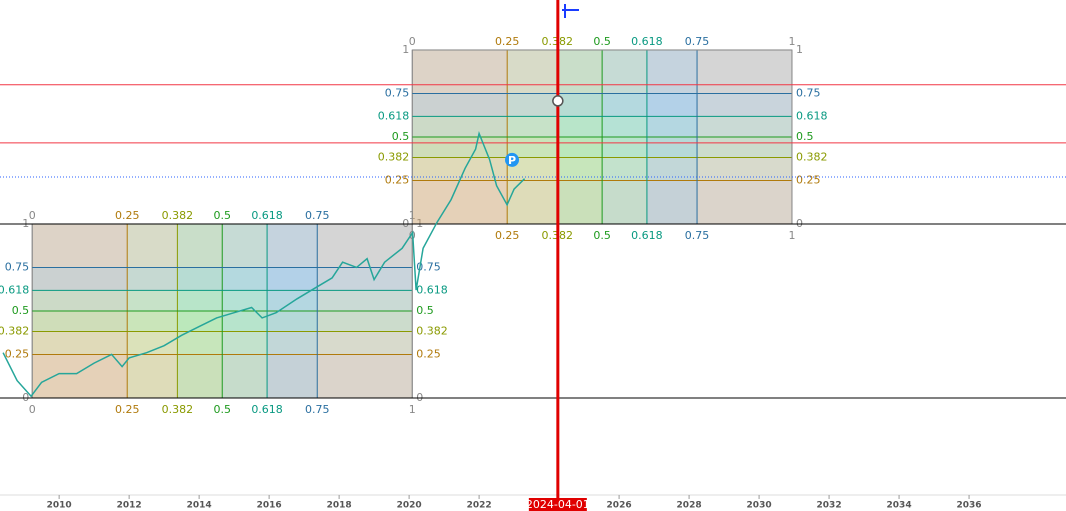  I want to click on x-tick-label: 2018, so click(339, 506).